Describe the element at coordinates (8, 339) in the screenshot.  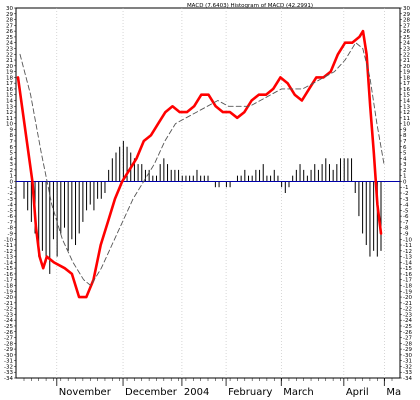
I see `y-tick-label-left: -27` at that location.